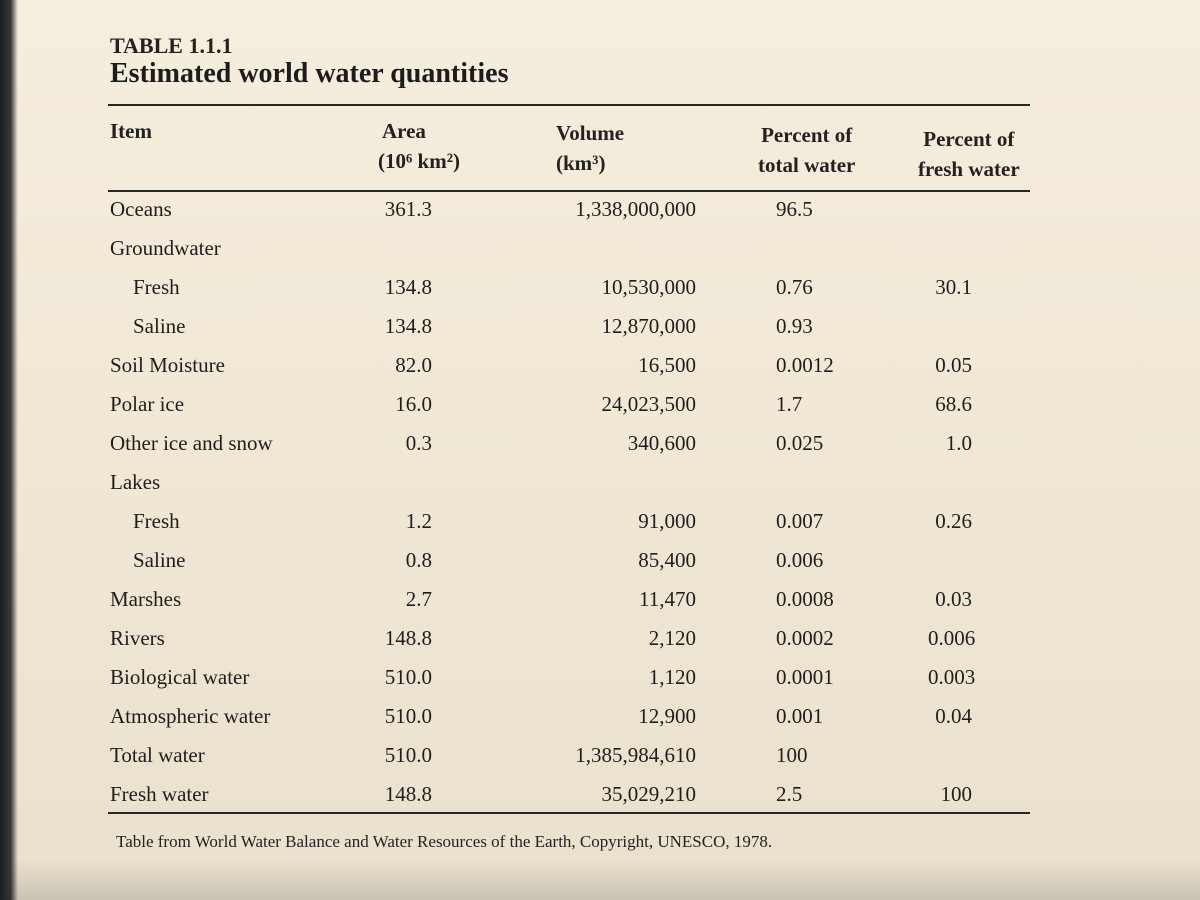 This screenshot has width=1200, height=900. I want to click on top-rule, so click(569, 105).